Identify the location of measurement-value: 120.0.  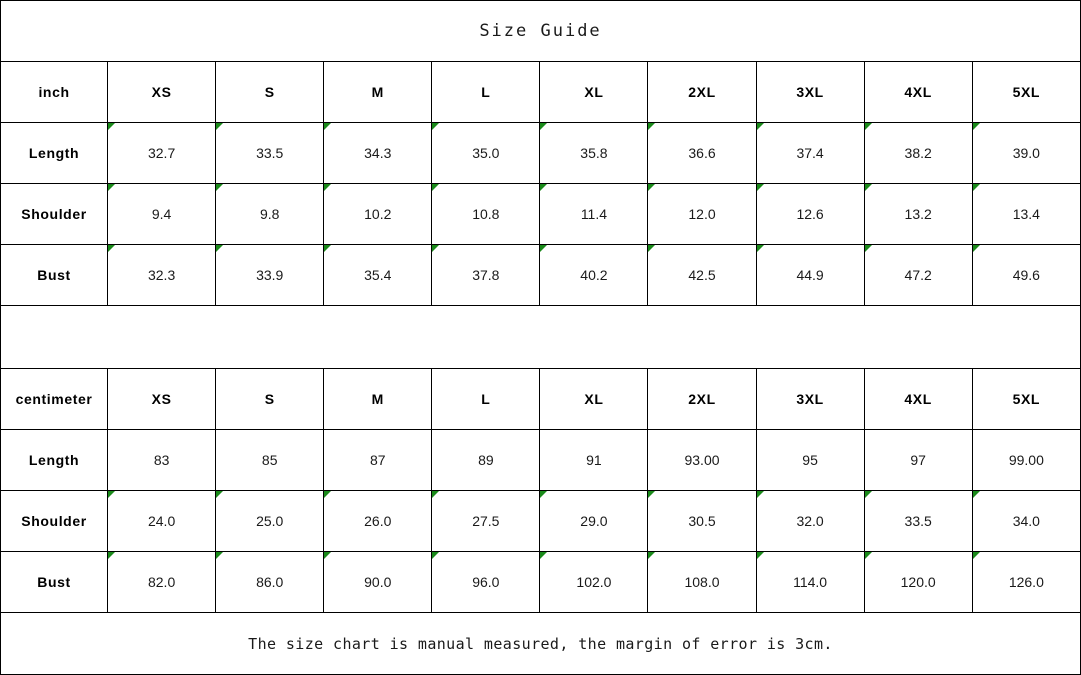
(918, 582).